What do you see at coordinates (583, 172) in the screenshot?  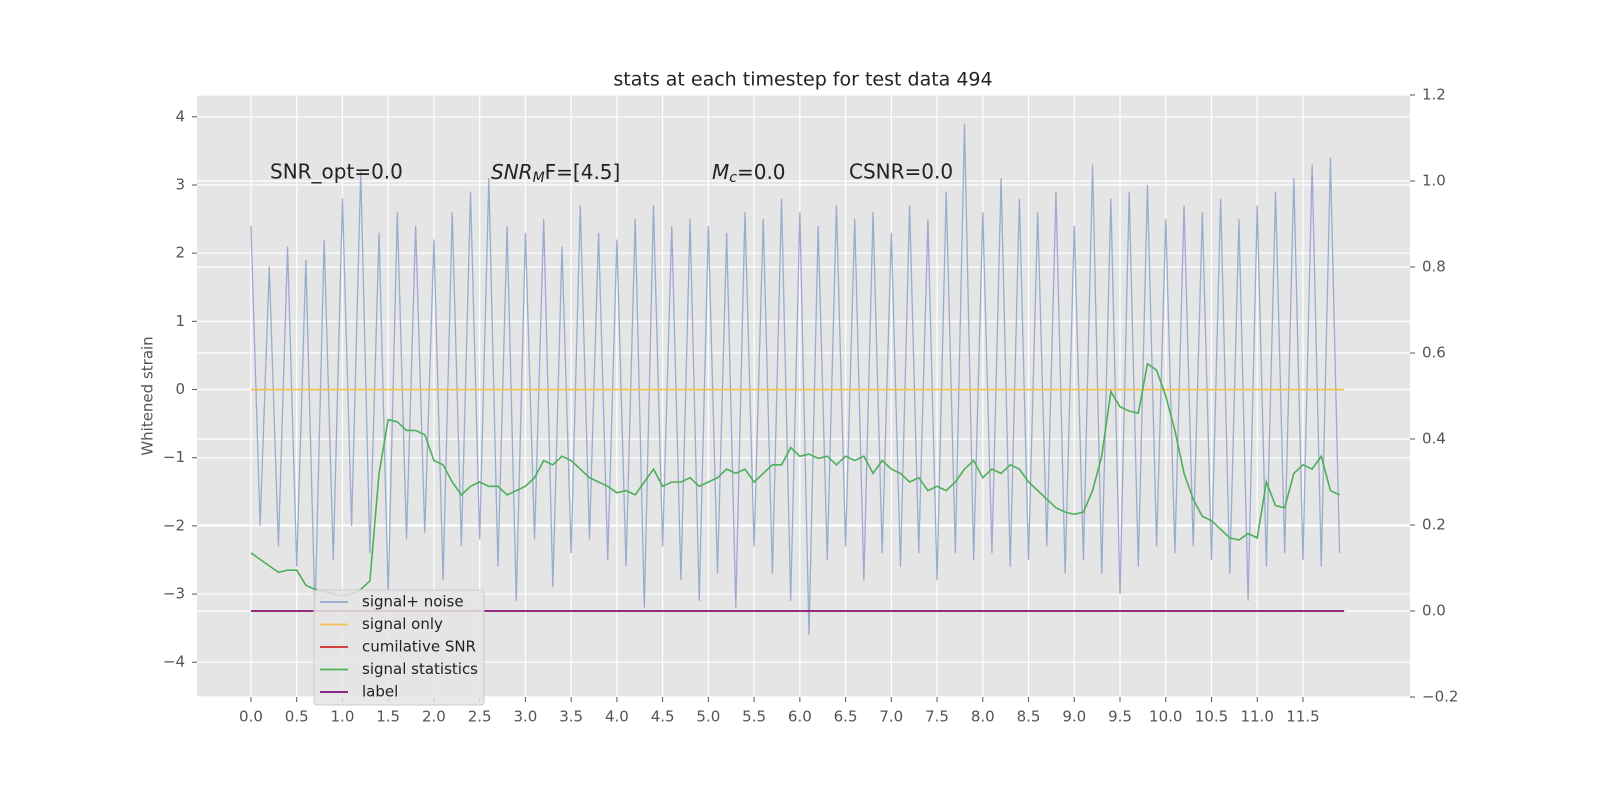 I see `annotation-tail: F=[4.5]` at bounding box center [583, 172].